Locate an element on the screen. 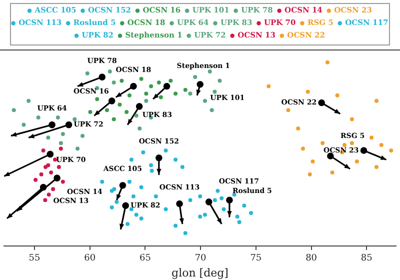  x-tick-label: 55 is located at coordinates (34, 259).